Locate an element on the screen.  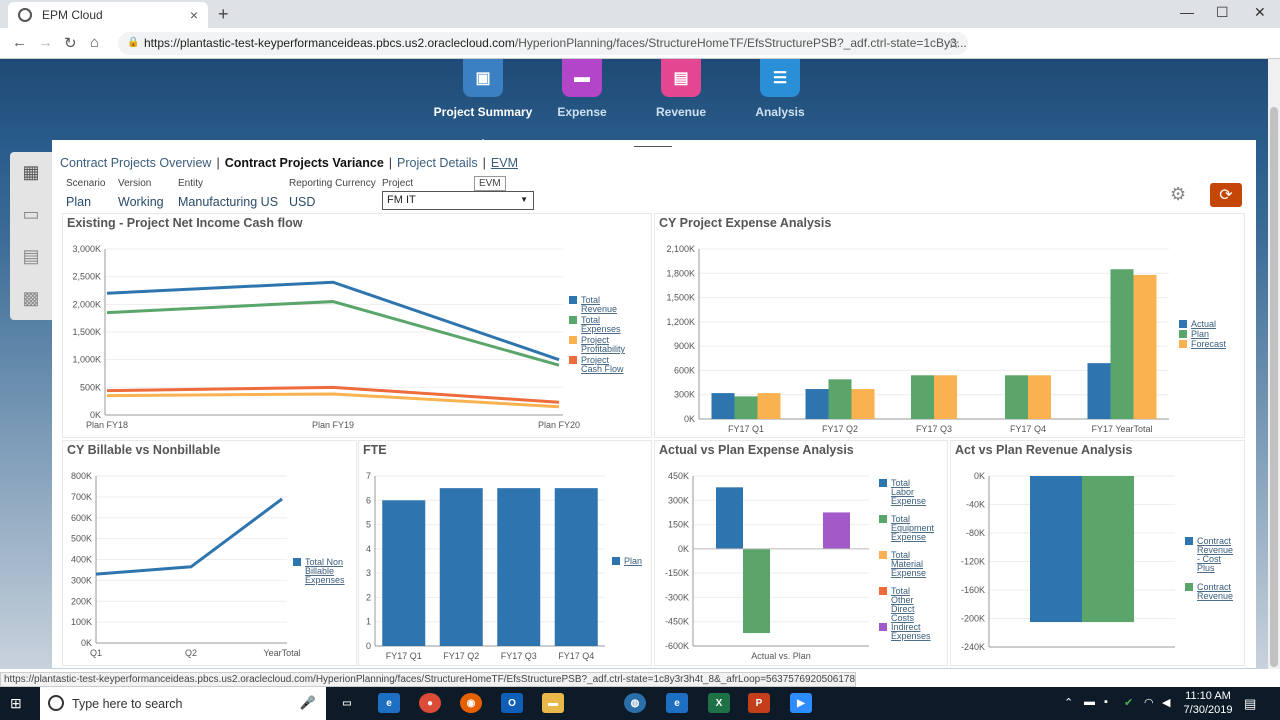
new-tab-icon: + is located at coordinates (223, 14).